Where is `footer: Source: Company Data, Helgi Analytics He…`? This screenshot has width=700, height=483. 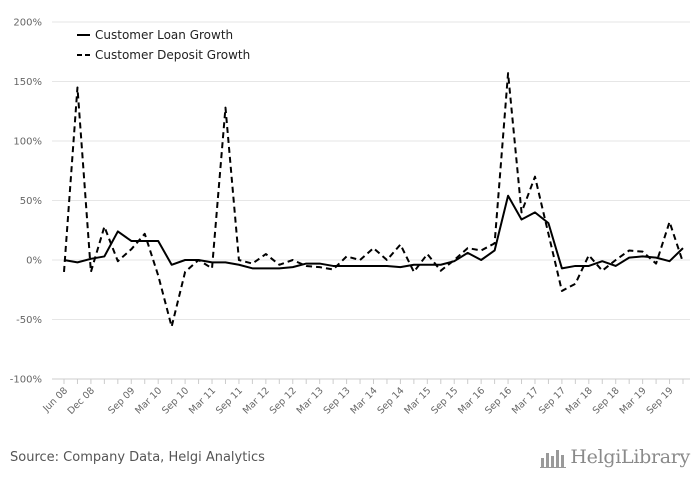 footer: Source: Company Data, Helgi Analytics He… is located at coordinates (350, 461).